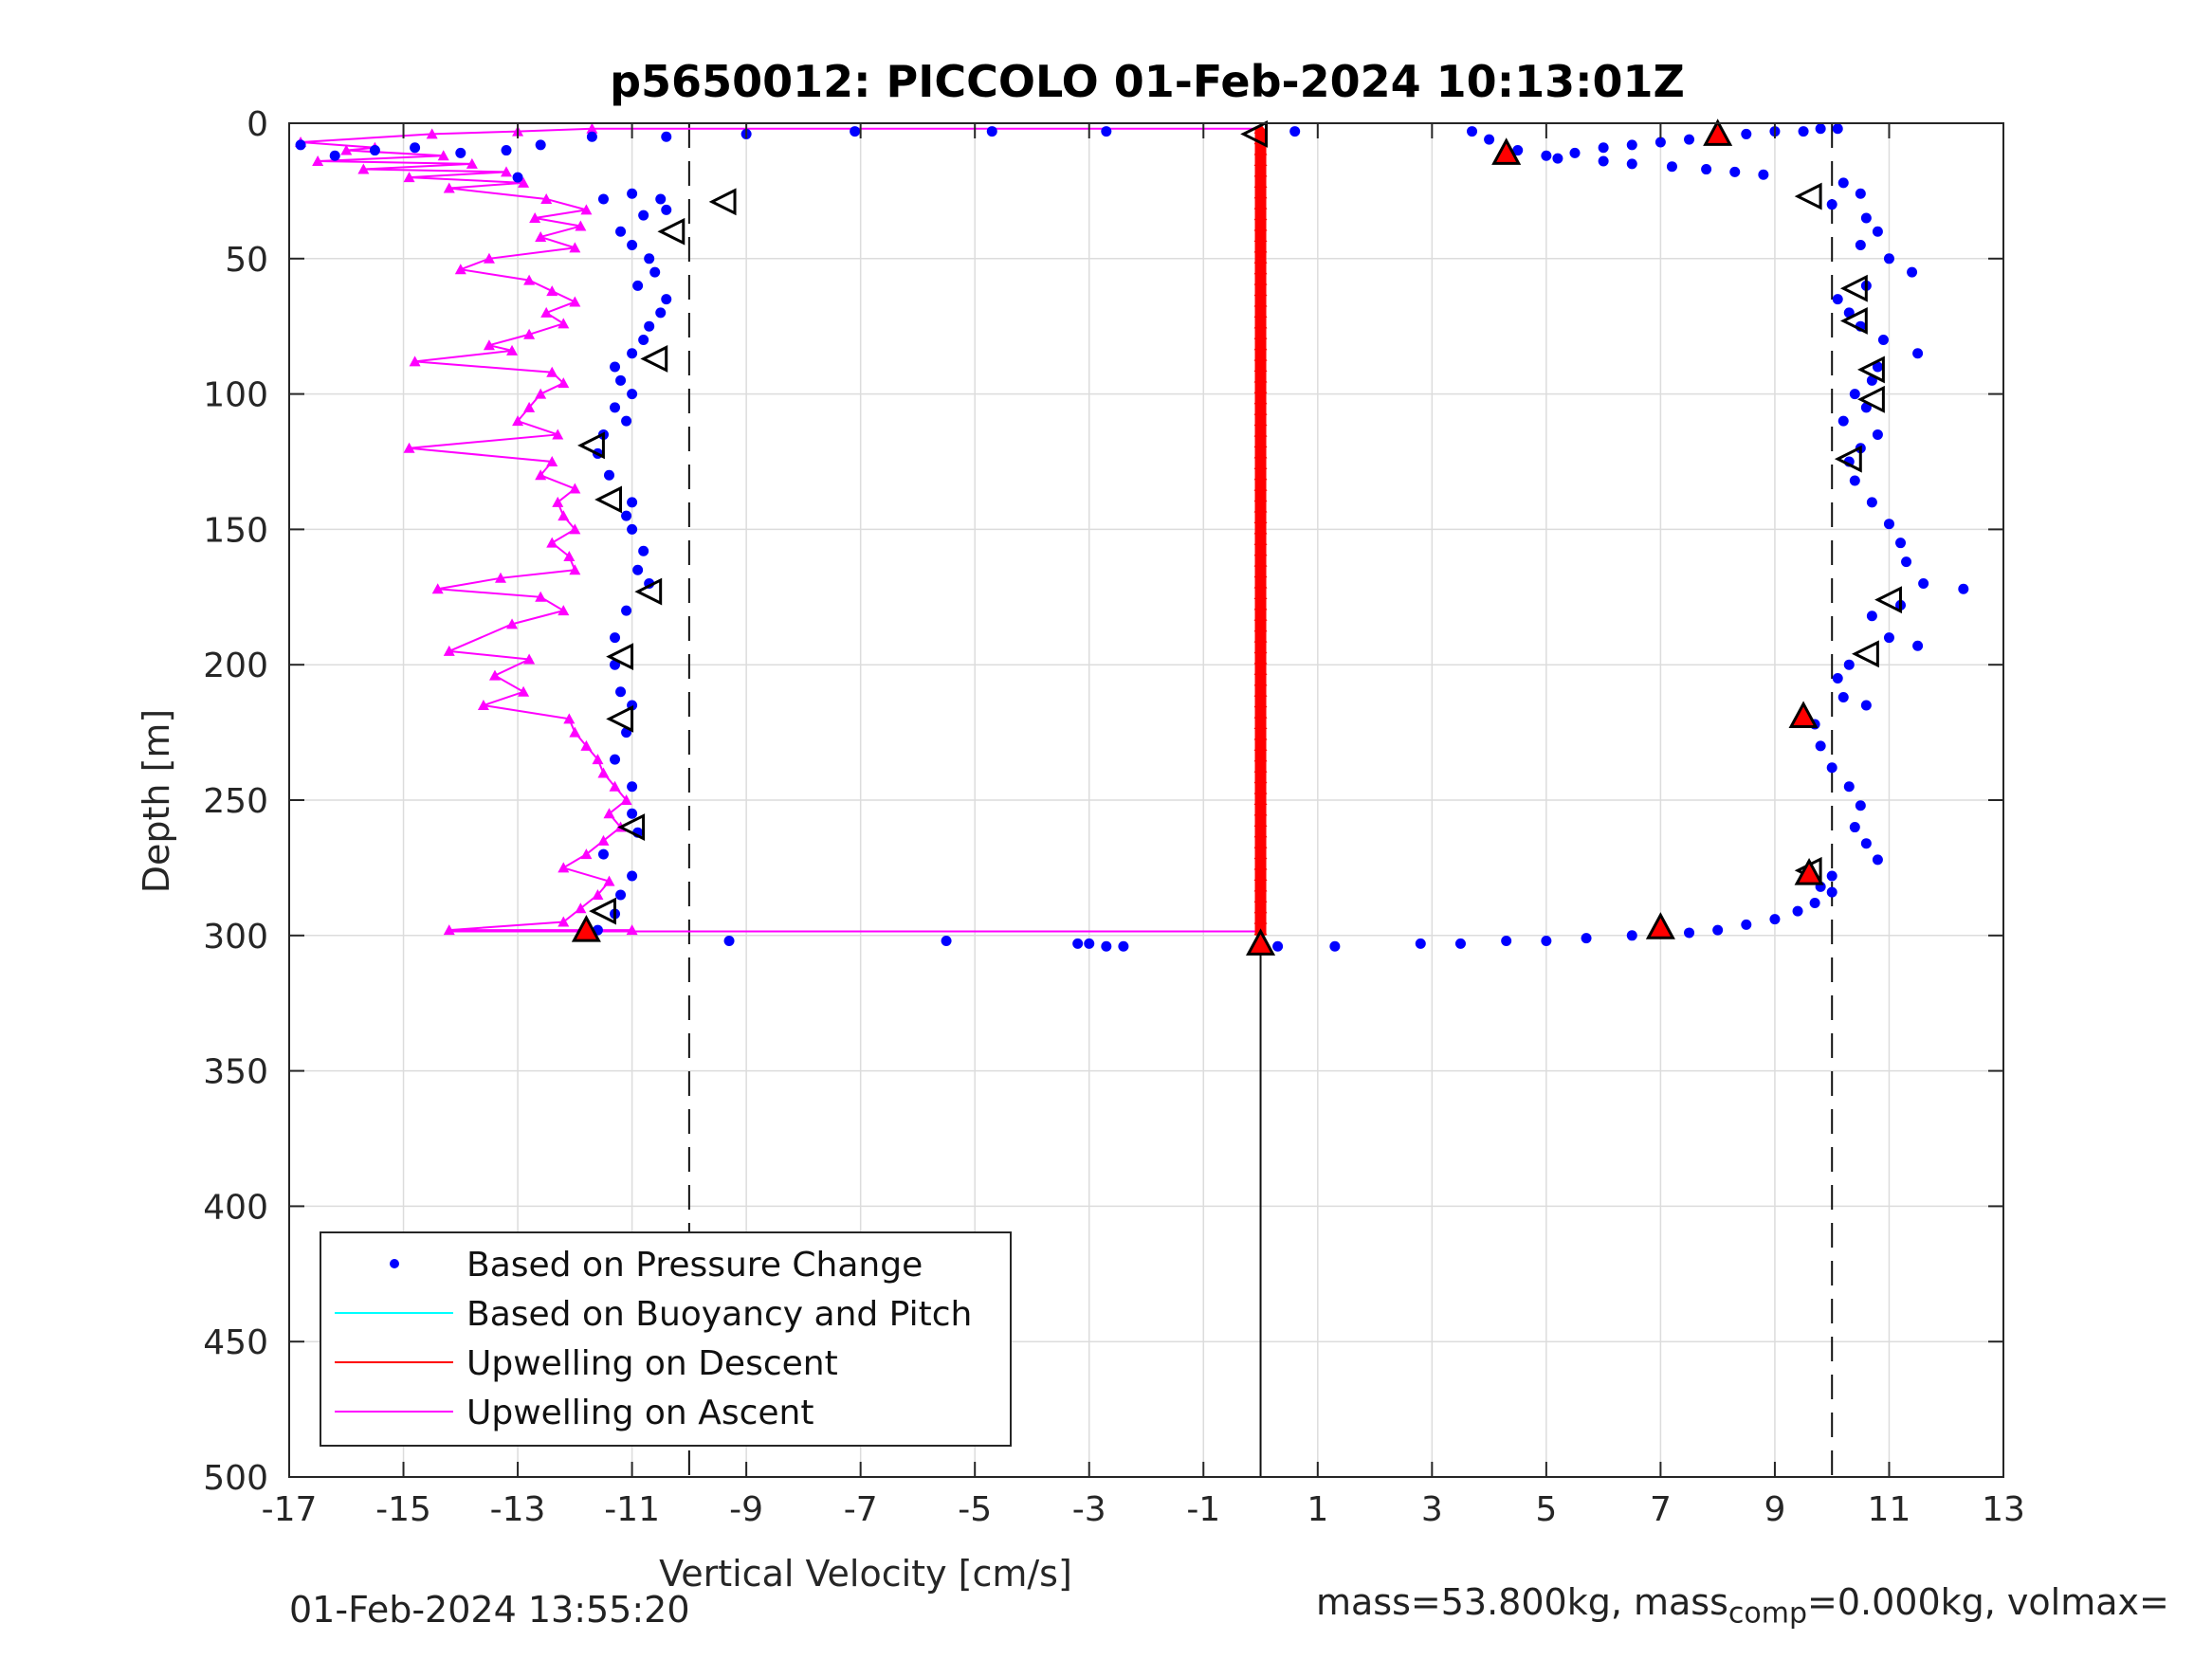 The height and width of the screenshot is (1659, 2212). What do you see at coordinates (235, 530) in the screenshot?
I see `y-tick-label: 150` at bounding box center [235, 530].